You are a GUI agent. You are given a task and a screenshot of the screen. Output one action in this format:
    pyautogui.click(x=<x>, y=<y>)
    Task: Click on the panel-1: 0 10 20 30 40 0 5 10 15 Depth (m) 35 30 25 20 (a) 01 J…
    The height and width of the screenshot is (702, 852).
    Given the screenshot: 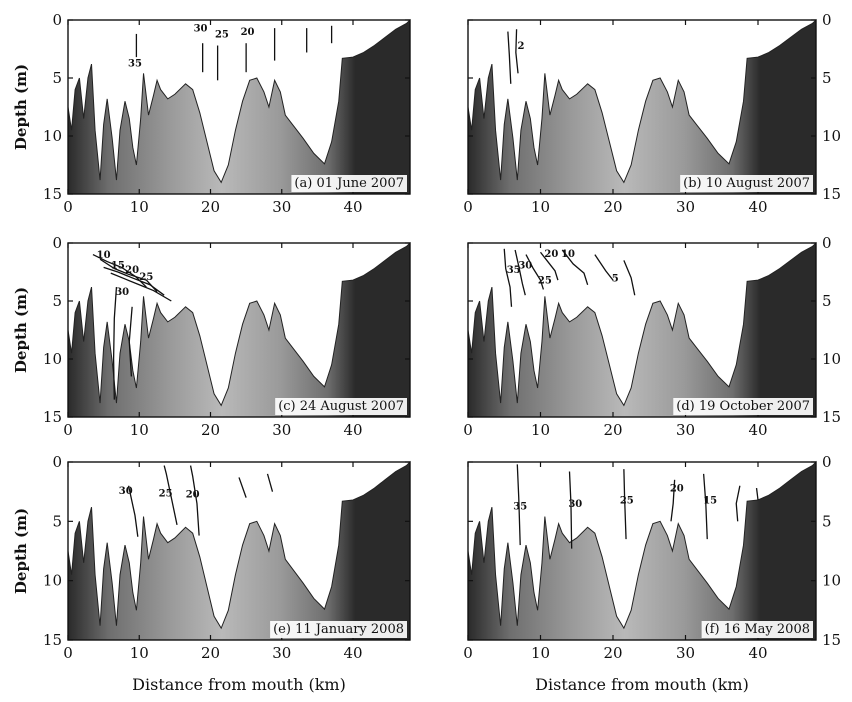 What is the action you would take?
    pyautogui.click(x=211, y=113)
    